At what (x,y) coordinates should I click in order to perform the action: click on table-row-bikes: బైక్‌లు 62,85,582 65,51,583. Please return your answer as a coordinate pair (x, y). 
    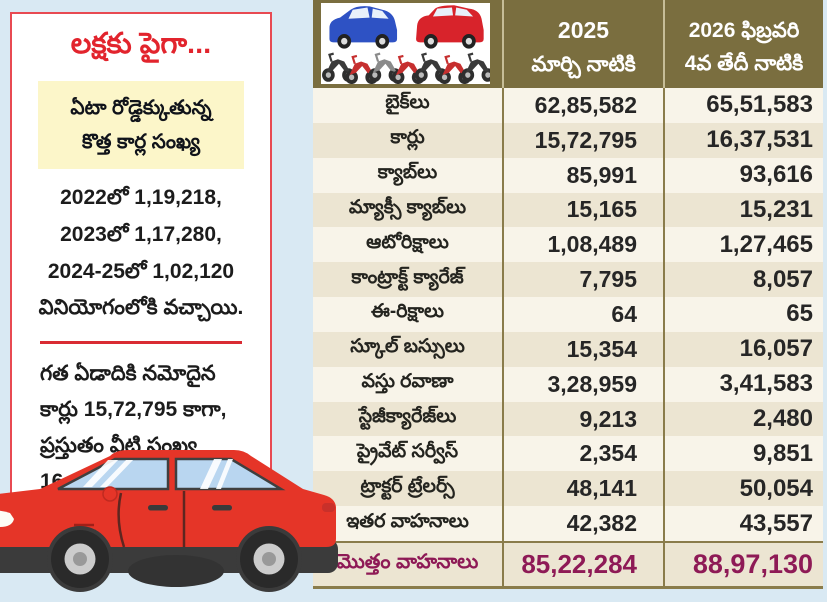
    Looking at the image, I should click on (568, 105).